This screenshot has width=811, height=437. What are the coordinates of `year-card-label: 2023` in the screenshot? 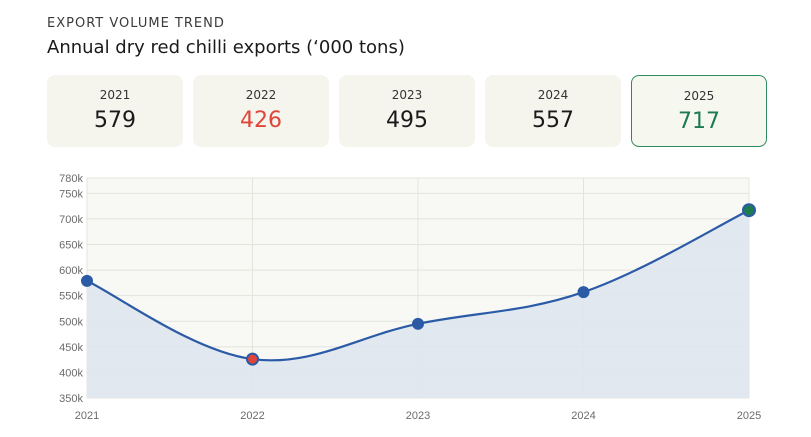 It's located at (407, 95).